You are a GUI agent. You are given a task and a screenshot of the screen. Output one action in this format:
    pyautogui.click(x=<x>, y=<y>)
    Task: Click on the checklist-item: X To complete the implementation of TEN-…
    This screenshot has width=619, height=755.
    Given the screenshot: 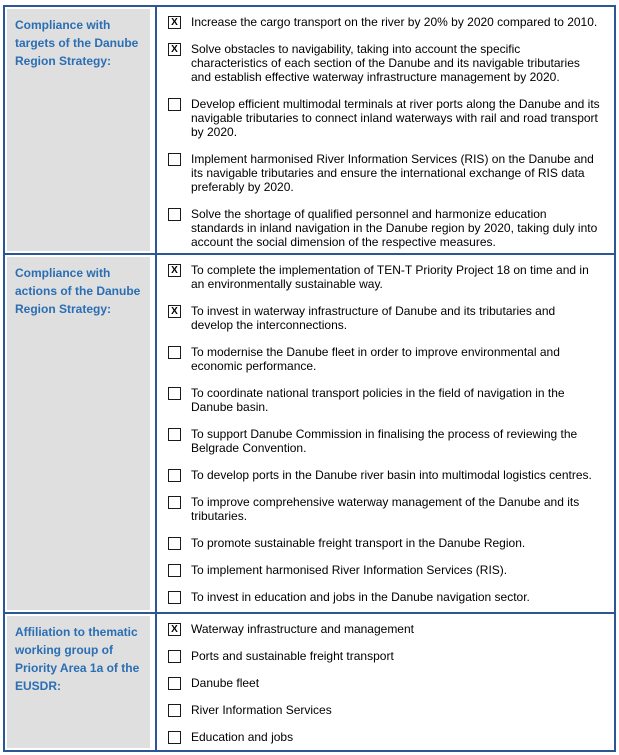 What is the action you would take?
    pyautogui.click(x=384, y=277)
    